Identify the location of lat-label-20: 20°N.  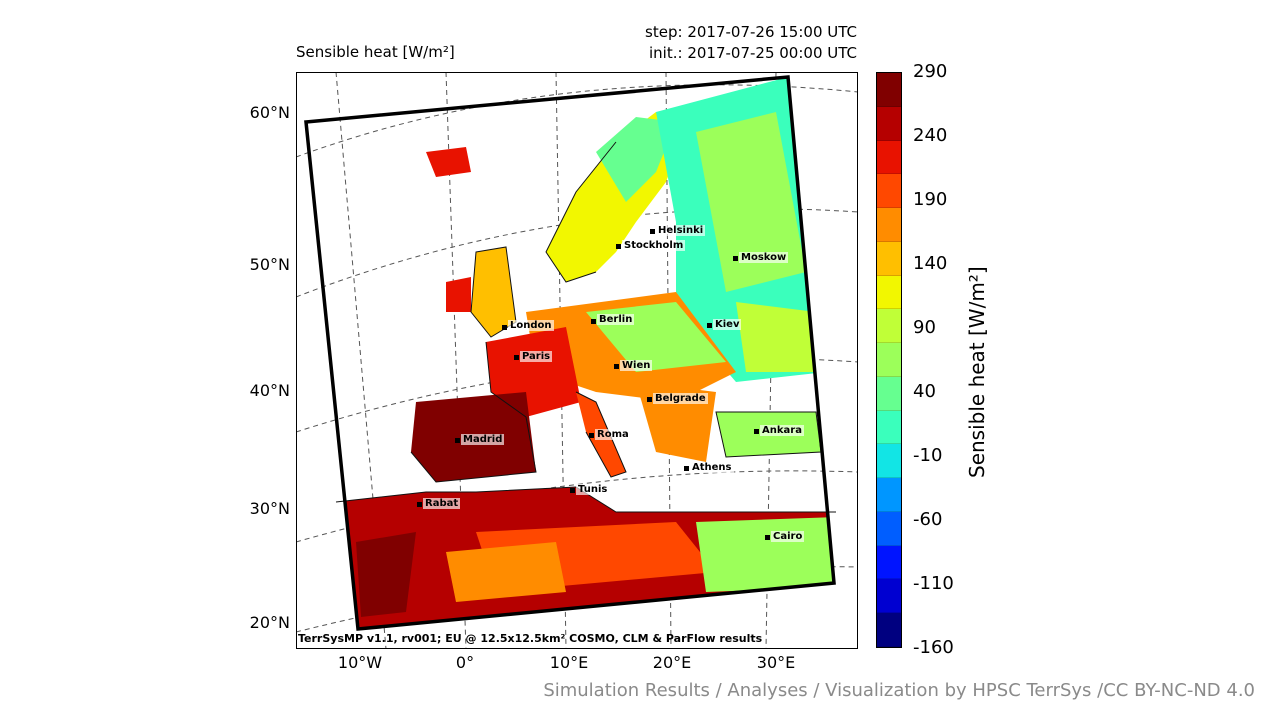
(269, 622).